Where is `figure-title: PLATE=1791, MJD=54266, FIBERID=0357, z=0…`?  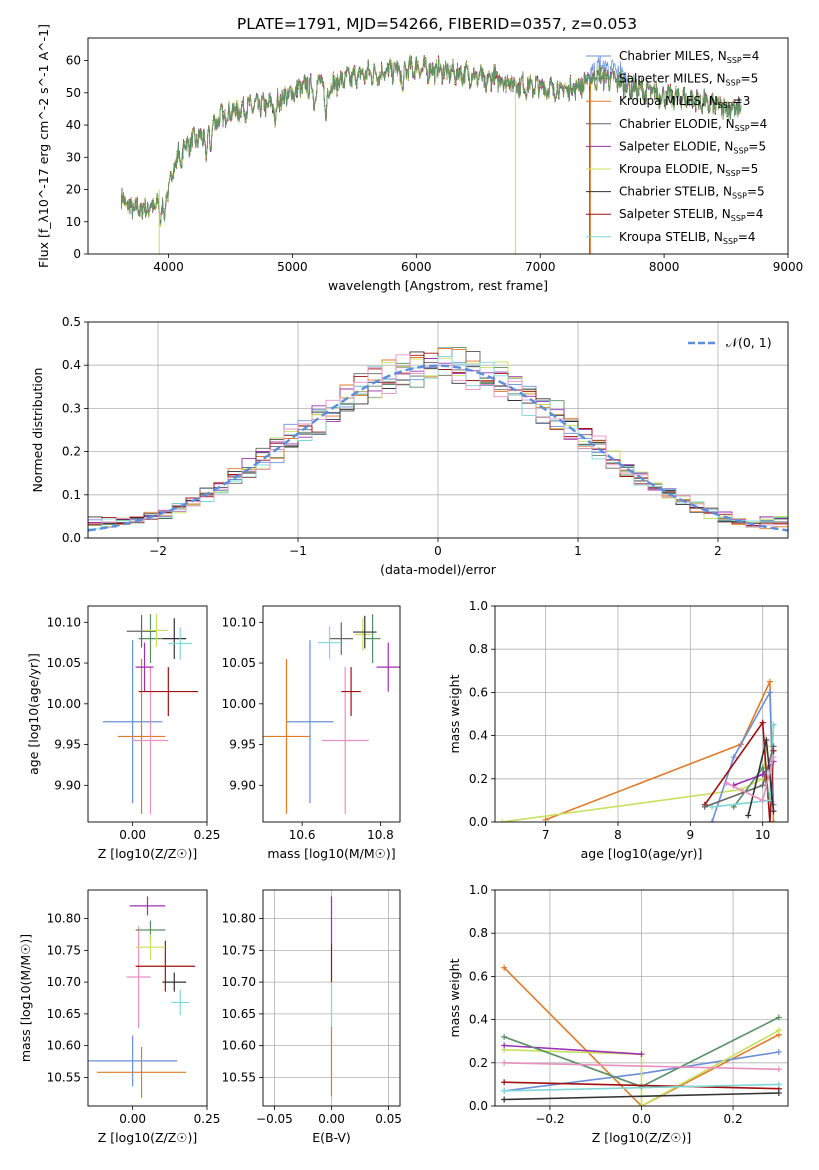 figure-title: PLATE=1791, MJD=54266, FIBERID=0357, z=0… is located at coordinates (437, 24).